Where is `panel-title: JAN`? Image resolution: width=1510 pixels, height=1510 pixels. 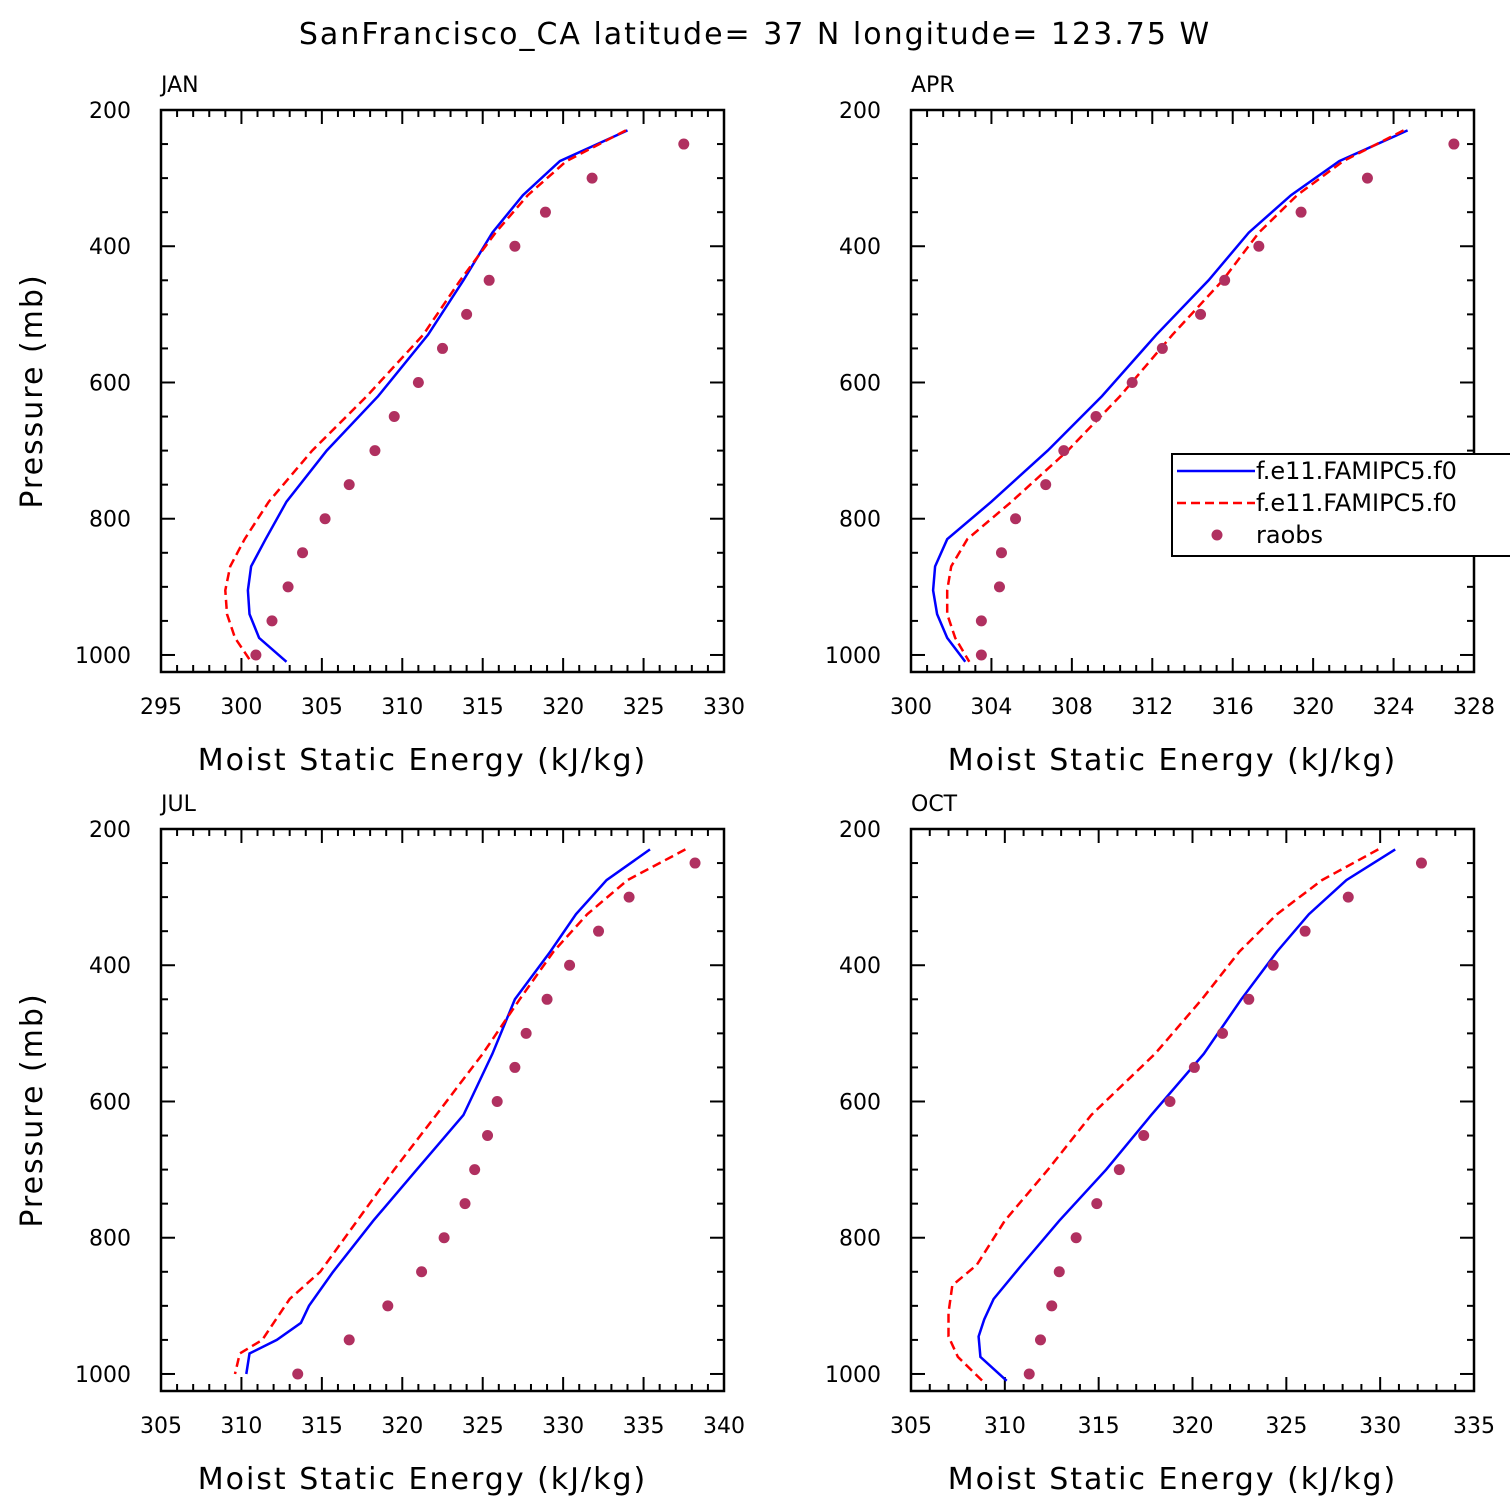
panel-title: JAN is located at coordinates (179, 85).